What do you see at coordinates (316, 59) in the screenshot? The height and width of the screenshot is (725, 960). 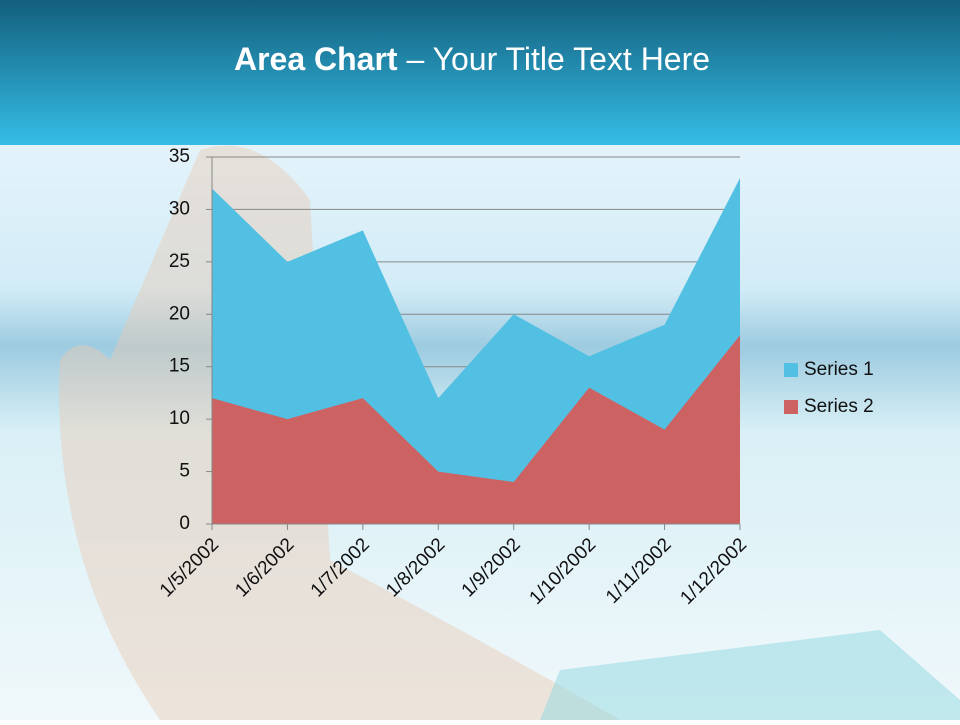 I see `title-bold: Area Chart` at bounding box center [316, 59].